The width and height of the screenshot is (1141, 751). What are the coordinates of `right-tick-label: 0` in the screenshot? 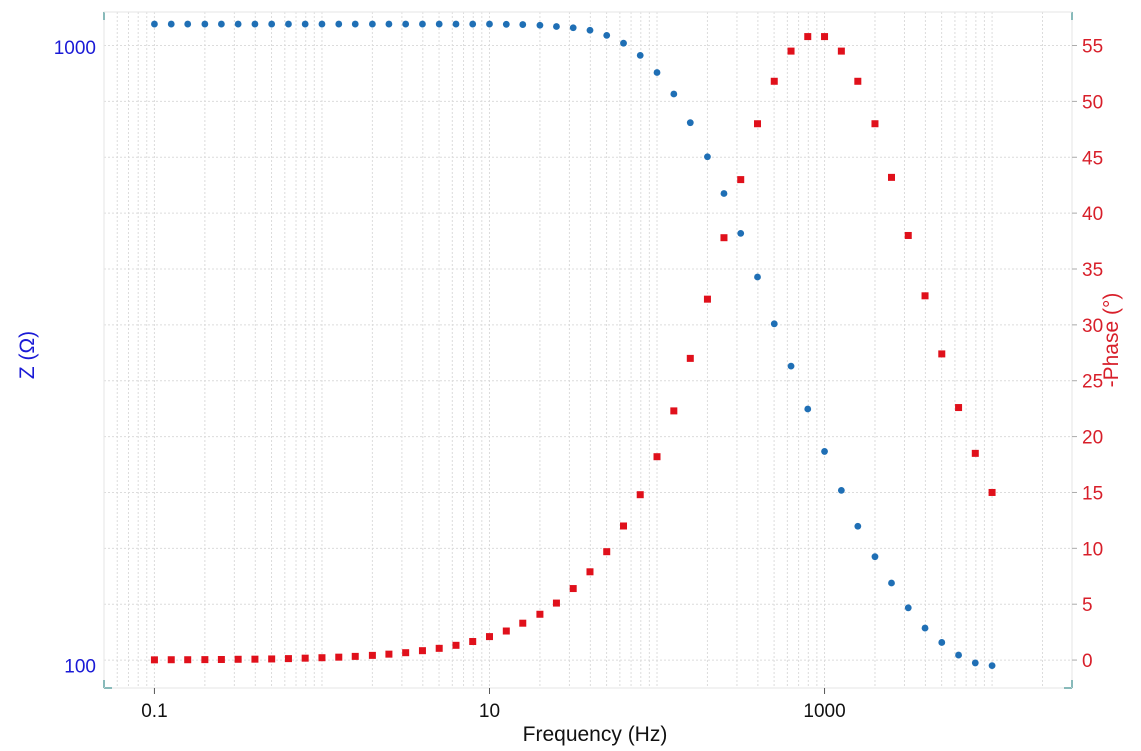 It's located at (1087, 661).